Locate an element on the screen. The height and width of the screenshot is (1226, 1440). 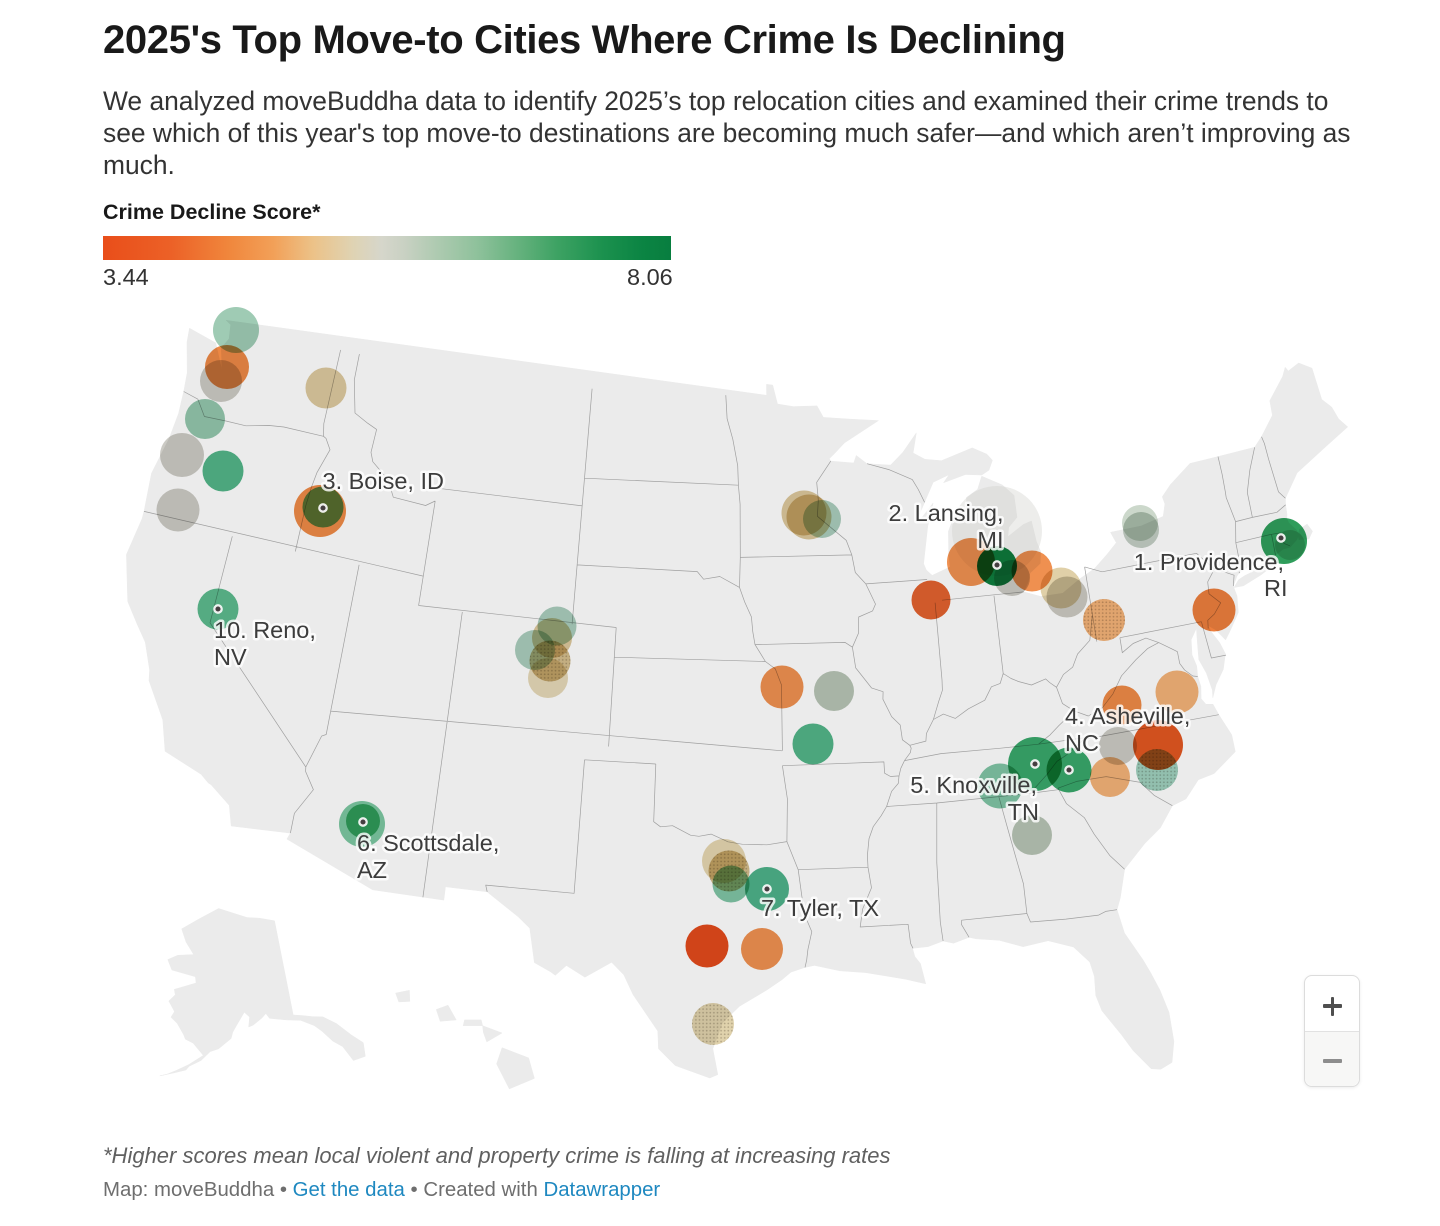
svg-text: AZ is located at coordinates (372, 870).